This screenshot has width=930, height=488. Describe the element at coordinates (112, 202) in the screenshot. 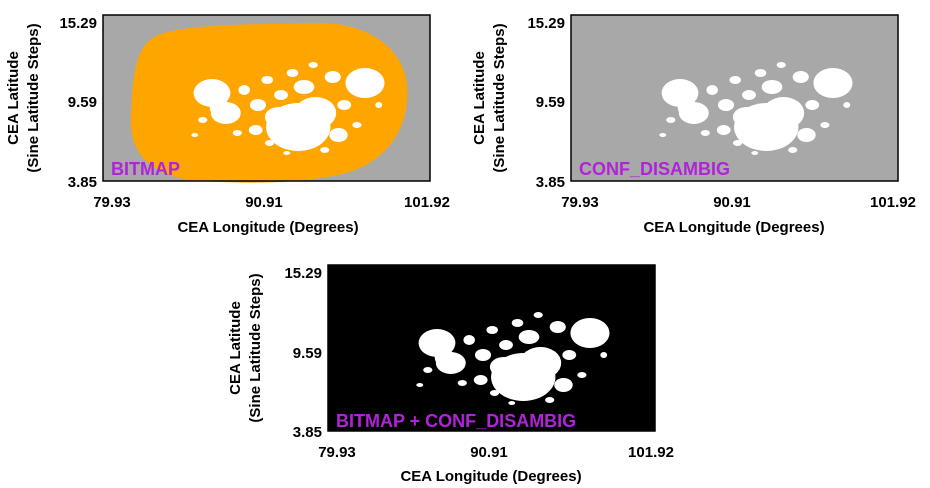

I see `panel-bitmap-xtick-left: 79.93` at that location.